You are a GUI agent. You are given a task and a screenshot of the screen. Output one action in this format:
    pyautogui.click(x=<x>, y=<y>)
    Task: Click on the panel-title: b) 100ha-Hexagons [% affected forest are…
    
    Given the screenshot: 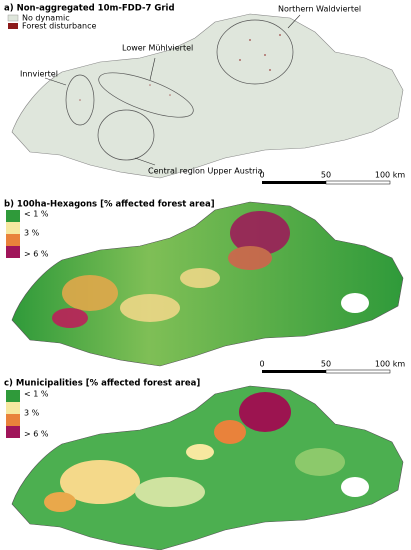 What is the action you would take?
    pyautogui.click(x=109, y=205)
    